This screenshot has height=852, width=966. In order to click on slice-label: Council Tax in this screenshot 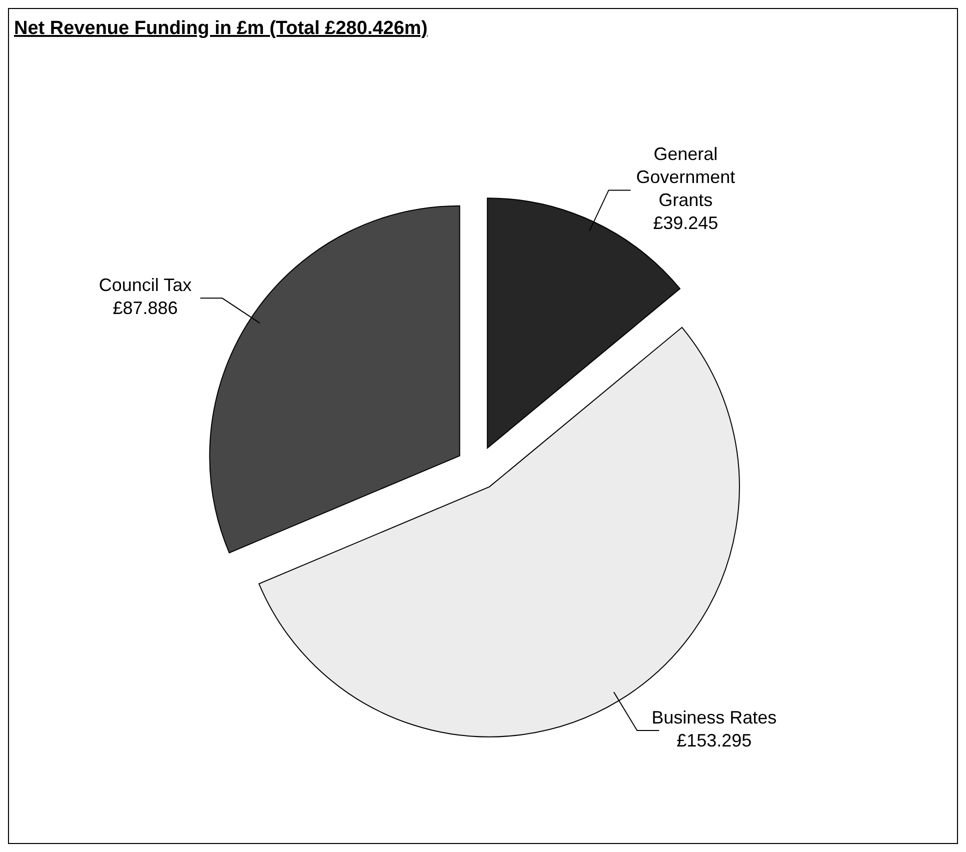, I will do `click(145, 285)`.